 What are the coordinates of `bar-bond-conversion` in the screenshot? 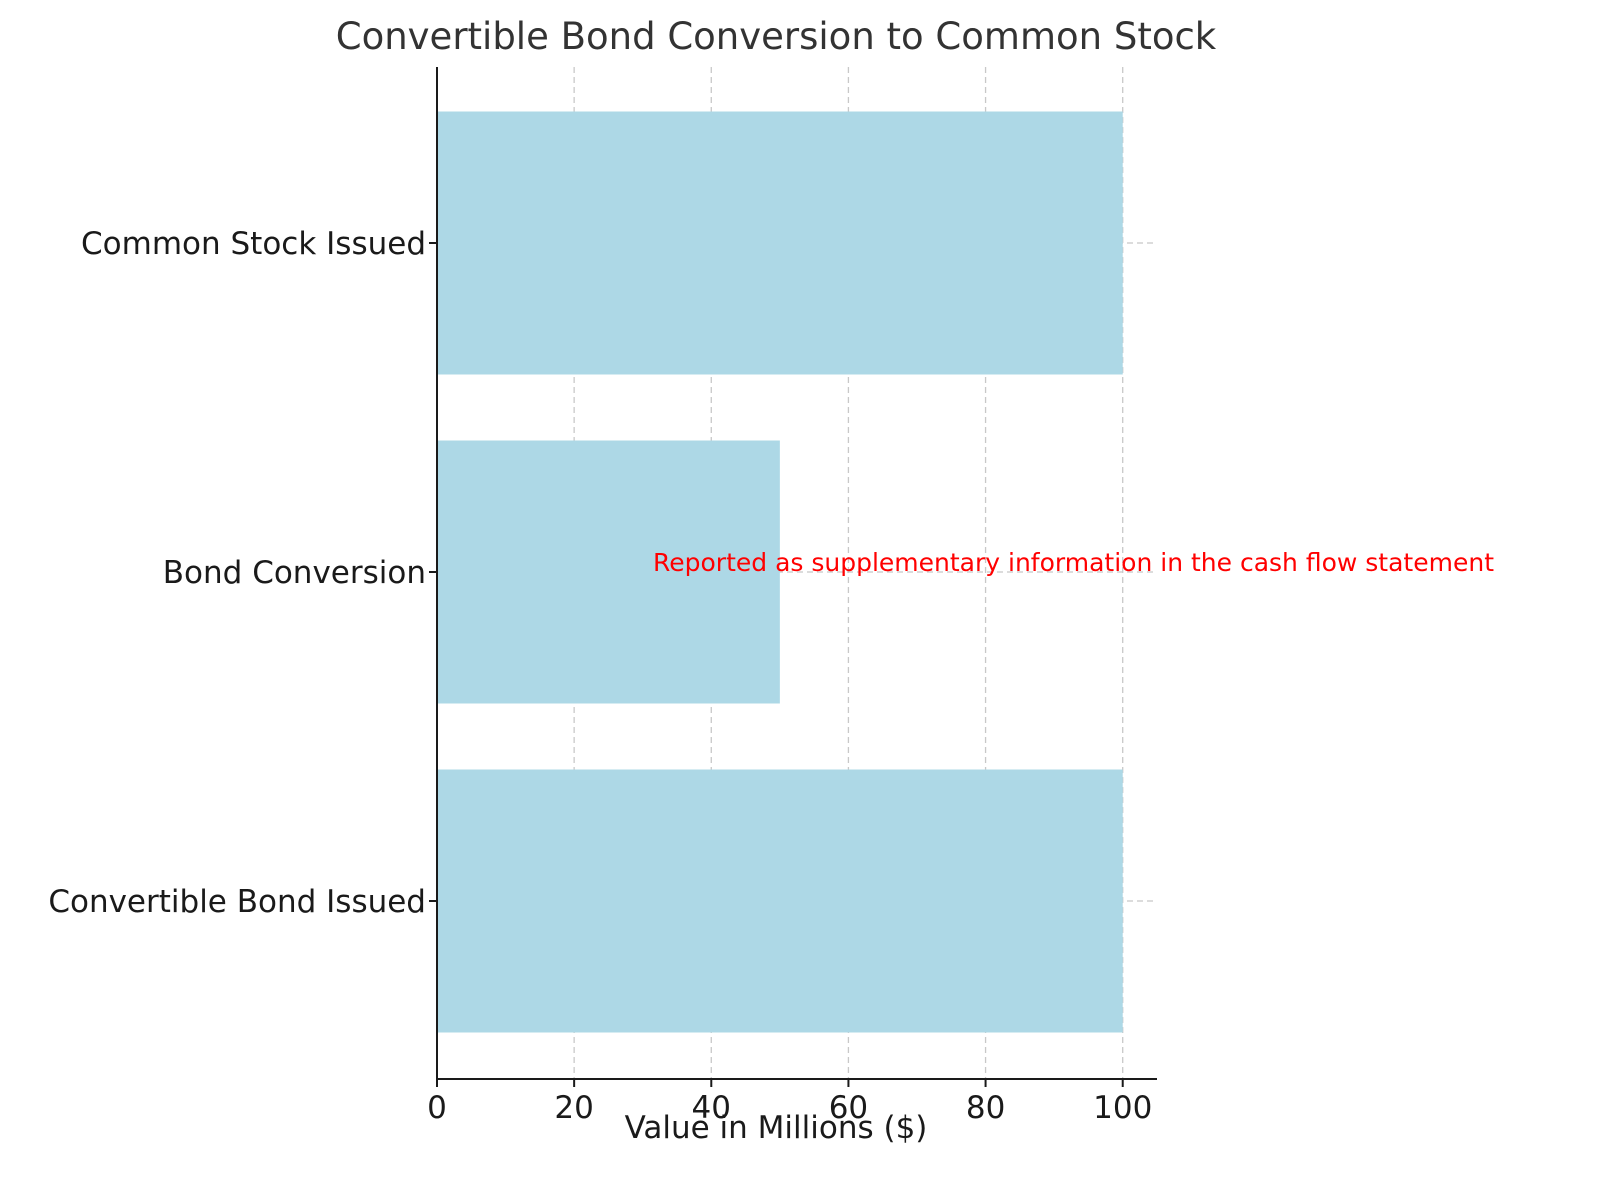 It's located at (608, 572).